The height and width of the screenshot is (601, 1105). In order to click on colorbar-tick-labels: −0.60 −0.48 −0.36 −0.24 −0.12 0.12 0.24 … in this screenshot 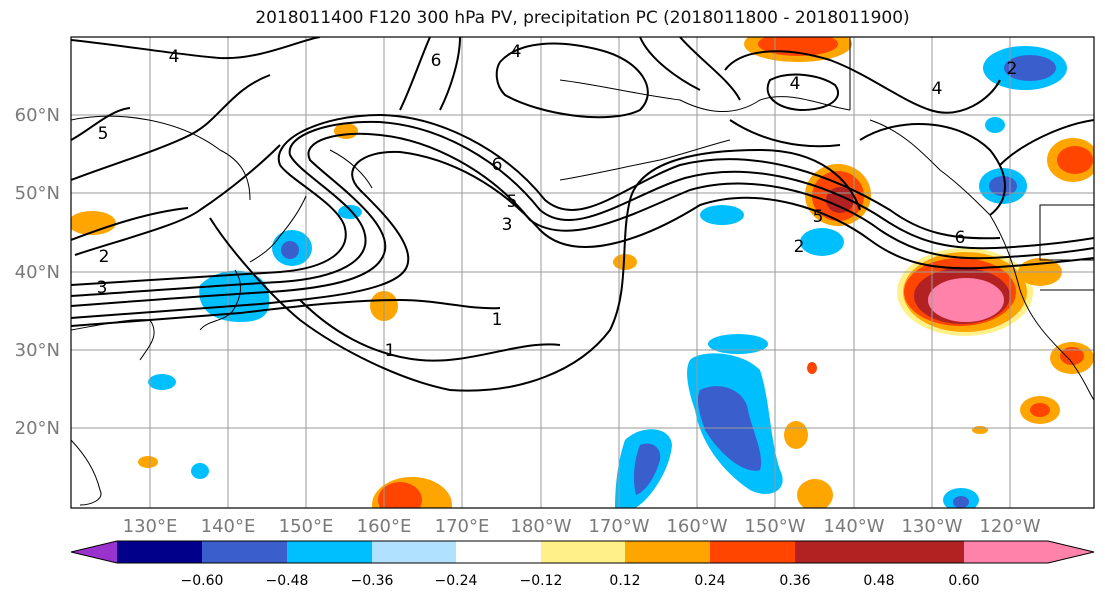, I will do `click(580, 581)`.